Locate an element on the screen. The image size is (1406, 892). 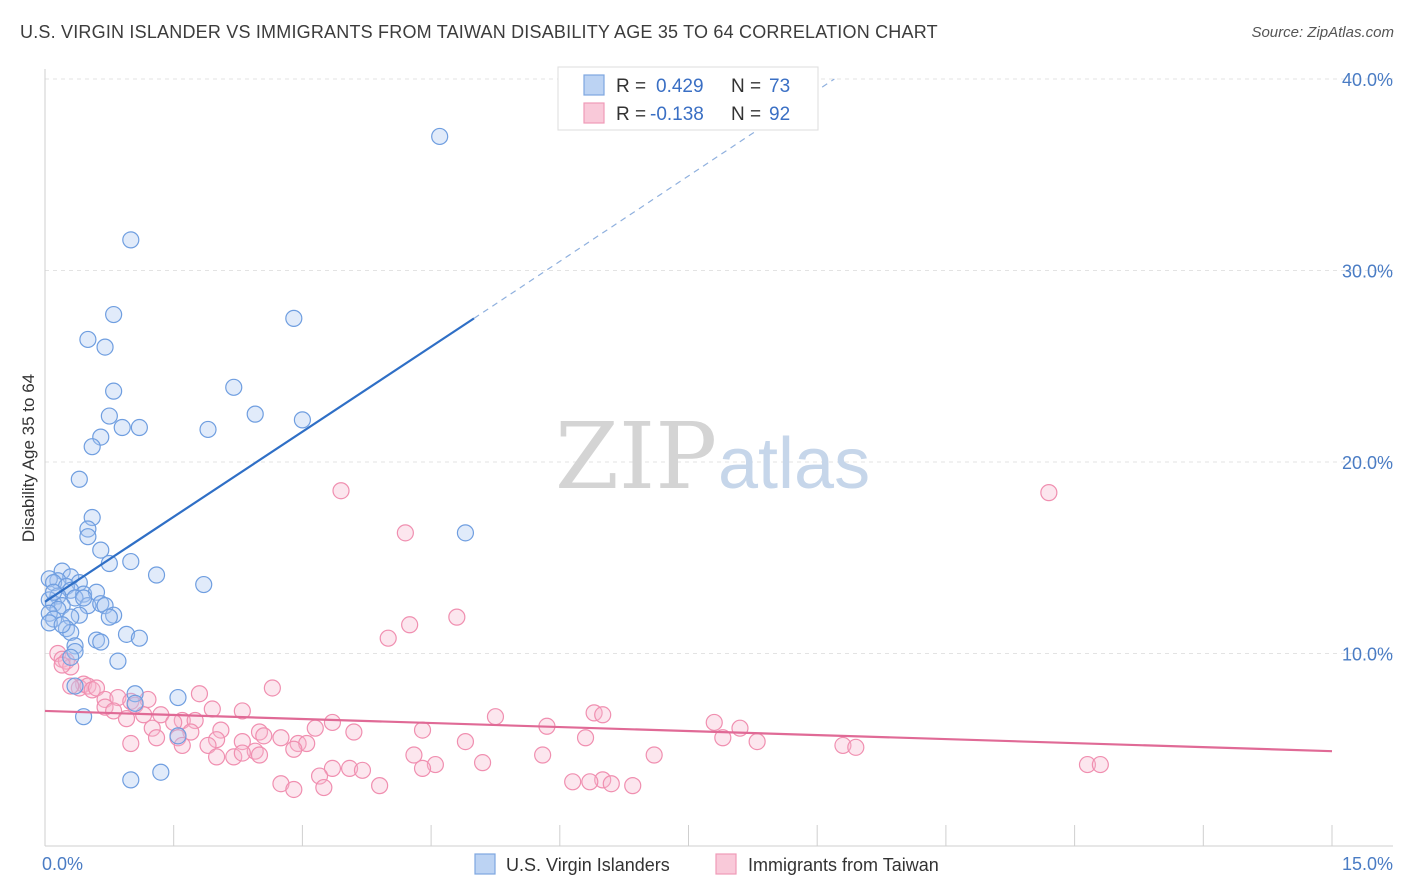
legend-r-label-1: R = is located at coordinates (631, 86).